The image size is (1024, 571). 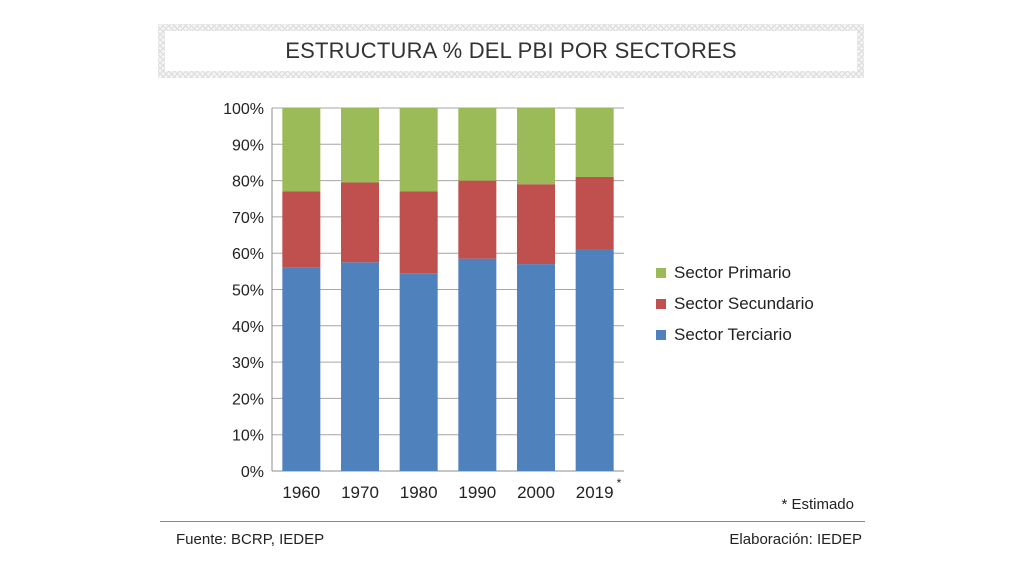 What do you see at coordinates (250, 539) in the screenshot?
I see `footer-source: Fuente: BCRP, IEDEP` at bounding box center [250, 539].